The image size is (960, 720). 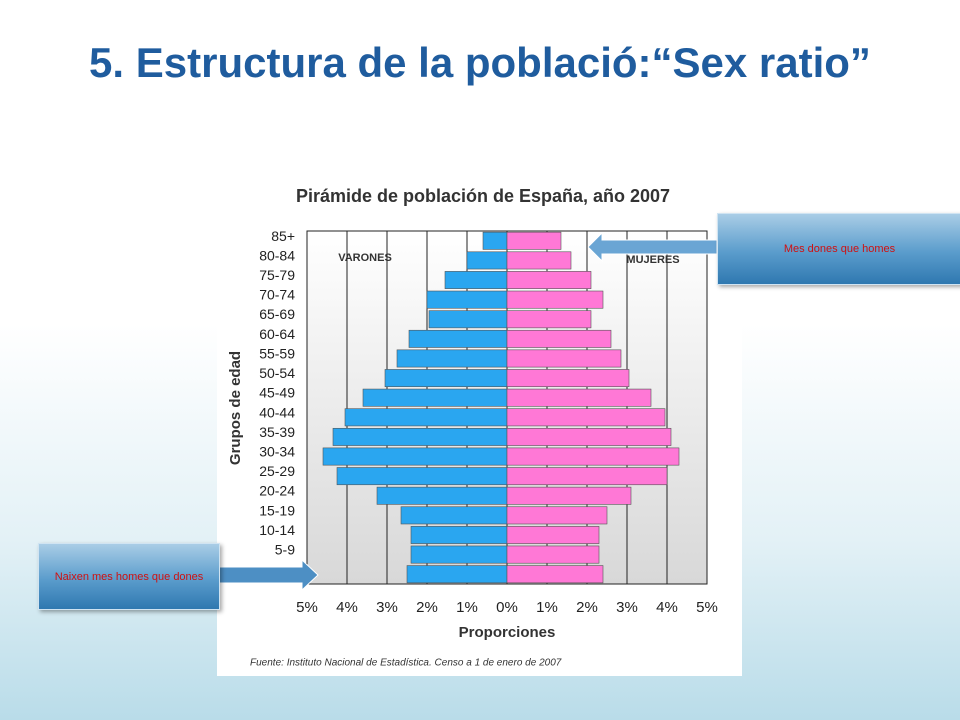 I want to click on y-tick-label: 80-84, so click(x=277, y=255).